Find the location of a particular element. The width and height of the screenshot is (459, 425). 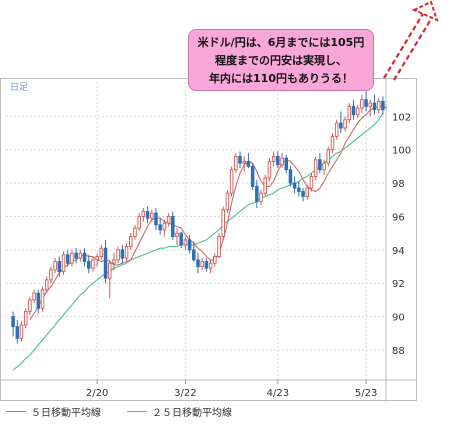

ma25-swatch is located at coordinates (137, 411).